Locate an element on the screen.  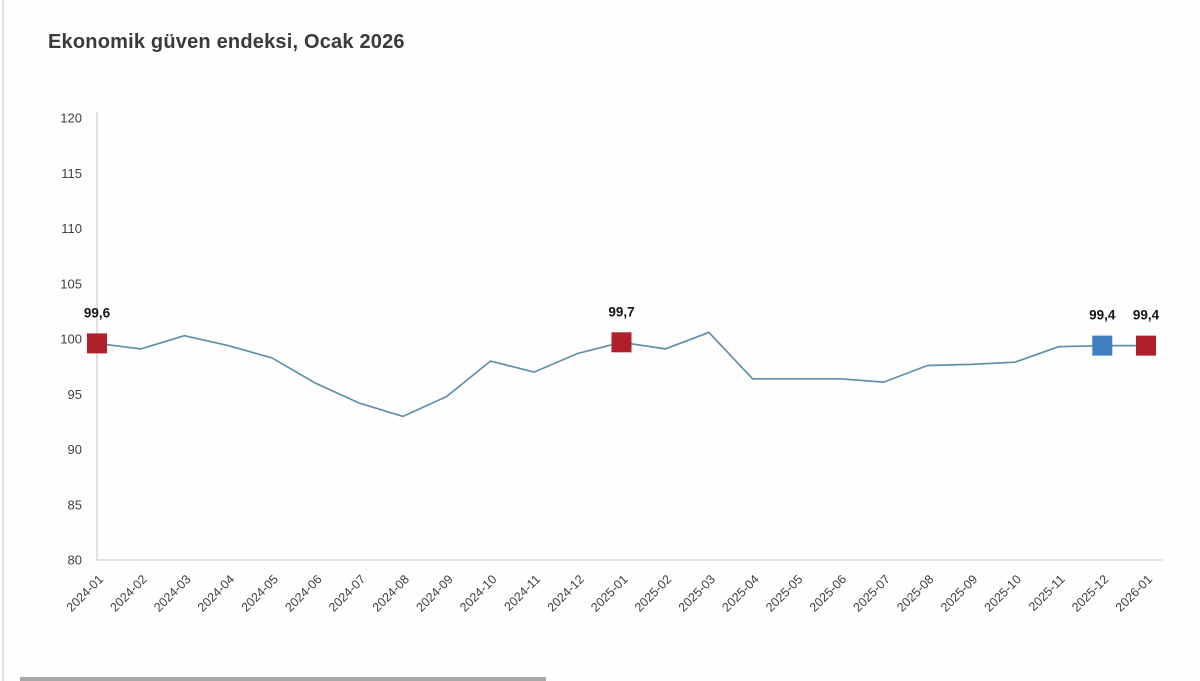
x-axis-tick-label: 2025-11 is located at coordinates (1047, 593).